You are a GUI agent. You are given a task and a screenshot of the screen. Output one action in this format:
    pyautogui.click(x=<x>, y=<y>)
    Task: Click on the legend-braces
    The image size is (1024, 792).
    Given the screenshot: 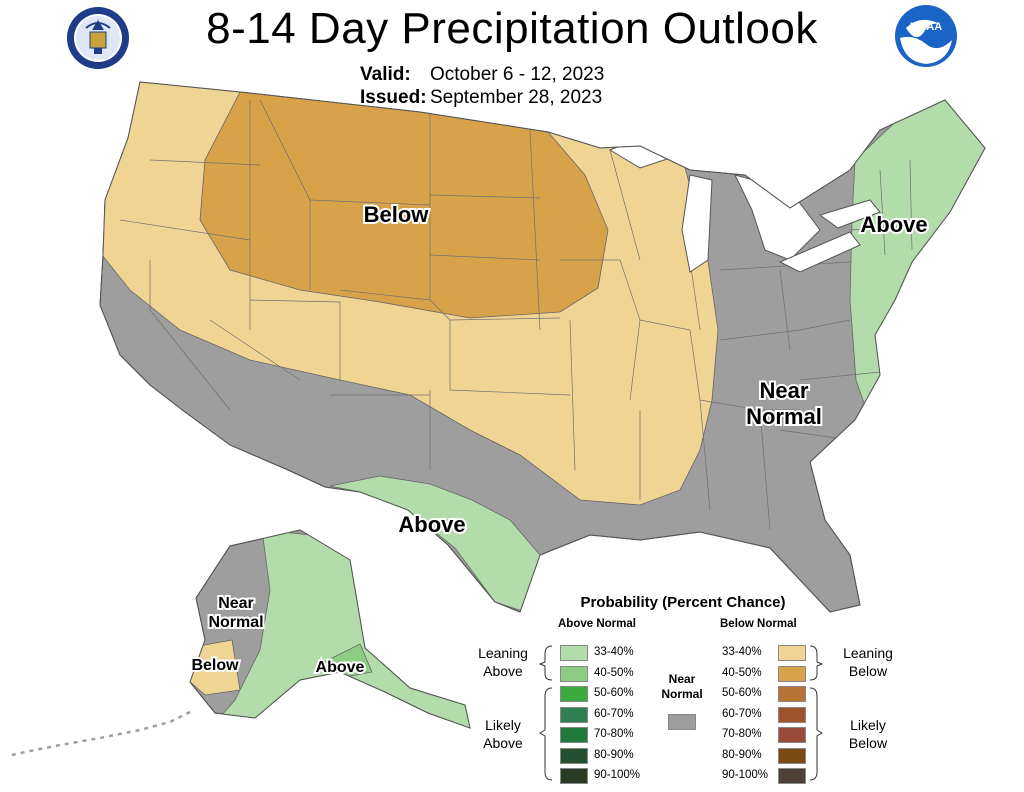 What is the action you would take?
    pyautogui.click(x=681, y=713)
    